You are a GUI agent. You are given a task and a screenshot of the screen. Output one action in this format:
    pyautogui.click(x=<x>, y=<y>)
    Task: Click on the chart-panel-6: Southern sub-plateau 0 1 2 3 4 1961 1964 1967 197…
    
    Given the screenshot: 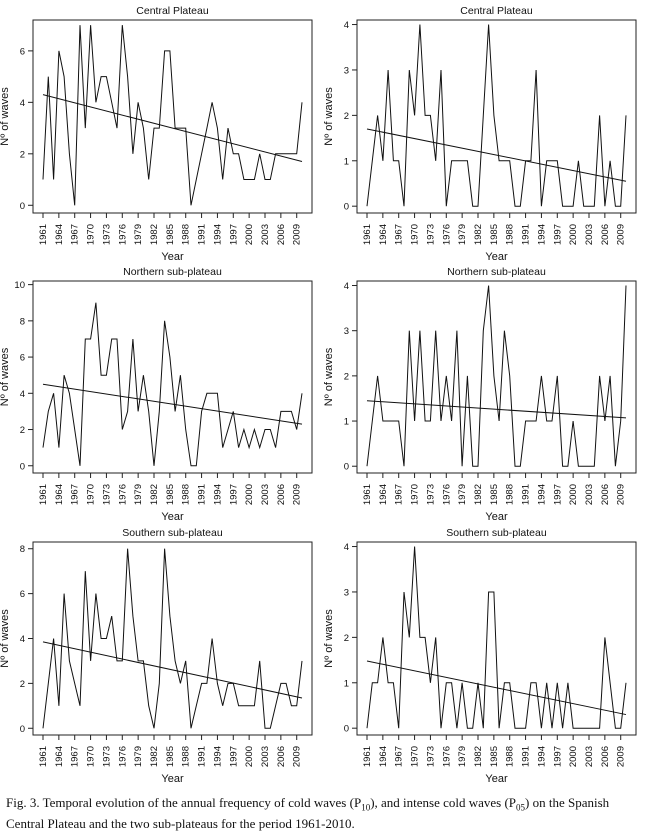 What is the action you would take?
    pyautogui.click(x=480, y=656)
    